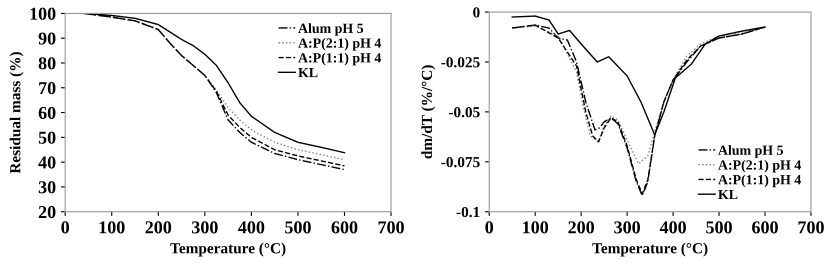  Describe the element at coordinates (47, 162) in the screenshot. I see `y-tick-label: 40` at that location.